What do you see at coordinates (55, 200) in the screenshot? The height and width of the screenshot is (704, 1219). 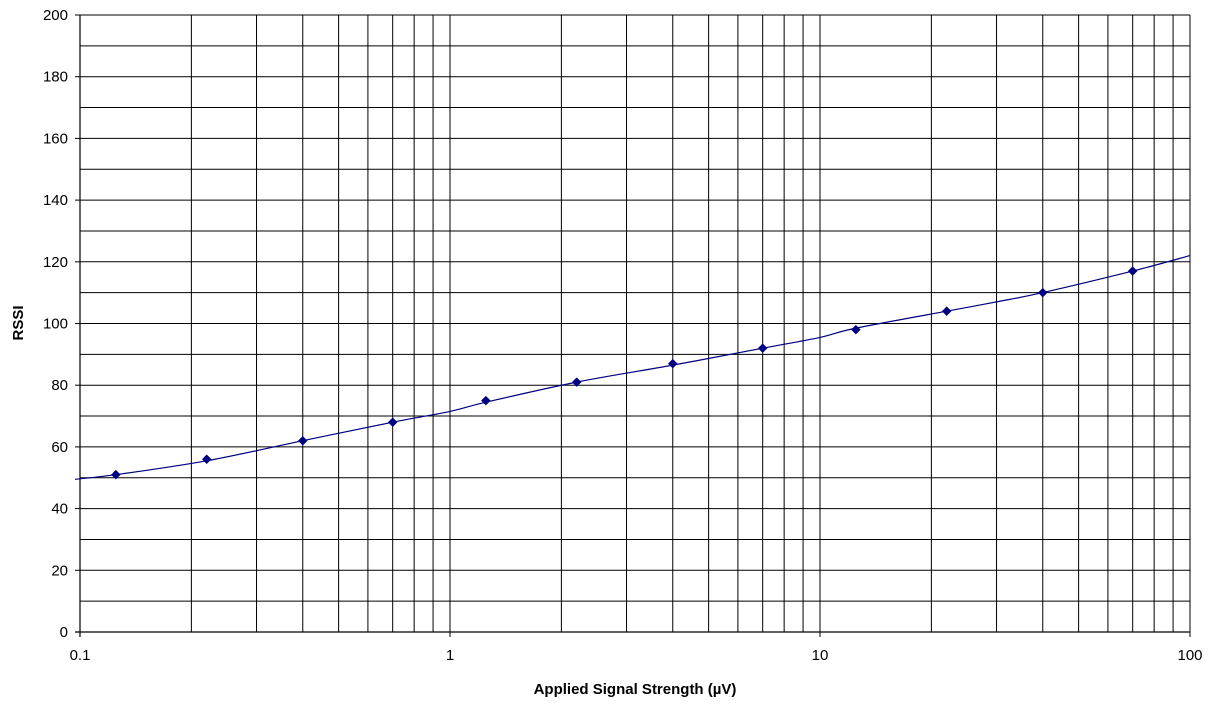 I see `y-tick-label: 140` at bounding box center [55, 200].